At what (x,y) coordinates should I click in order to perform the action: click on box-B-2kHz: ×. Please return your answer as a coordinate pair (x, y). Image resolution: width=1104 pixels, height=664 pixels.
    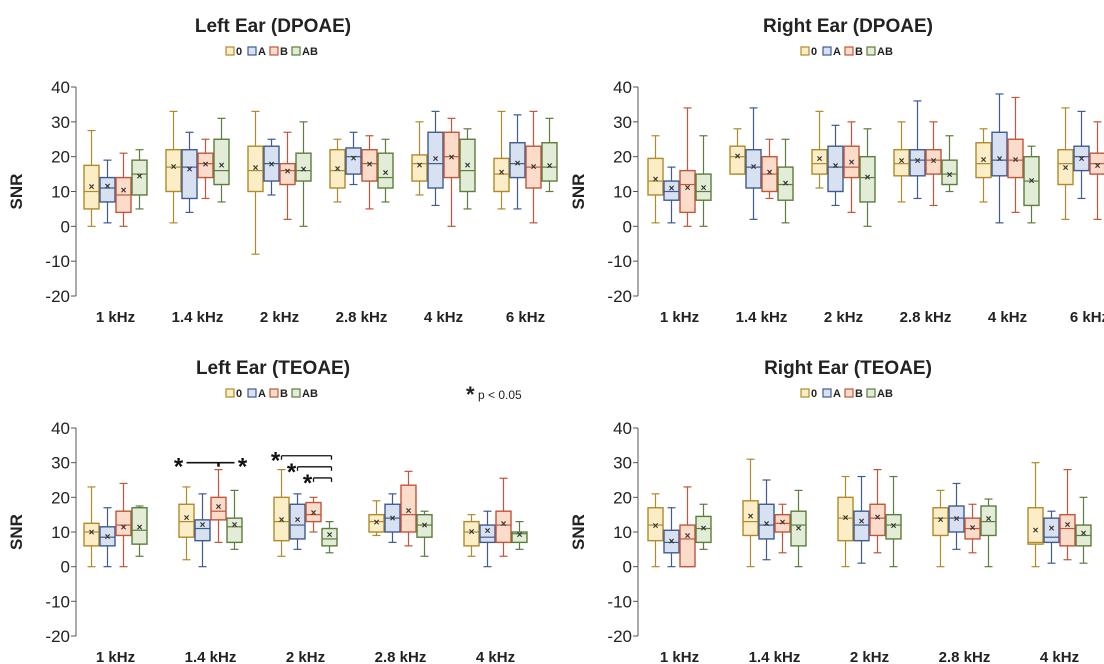
    Looking at the image, I should click on (851, 167).